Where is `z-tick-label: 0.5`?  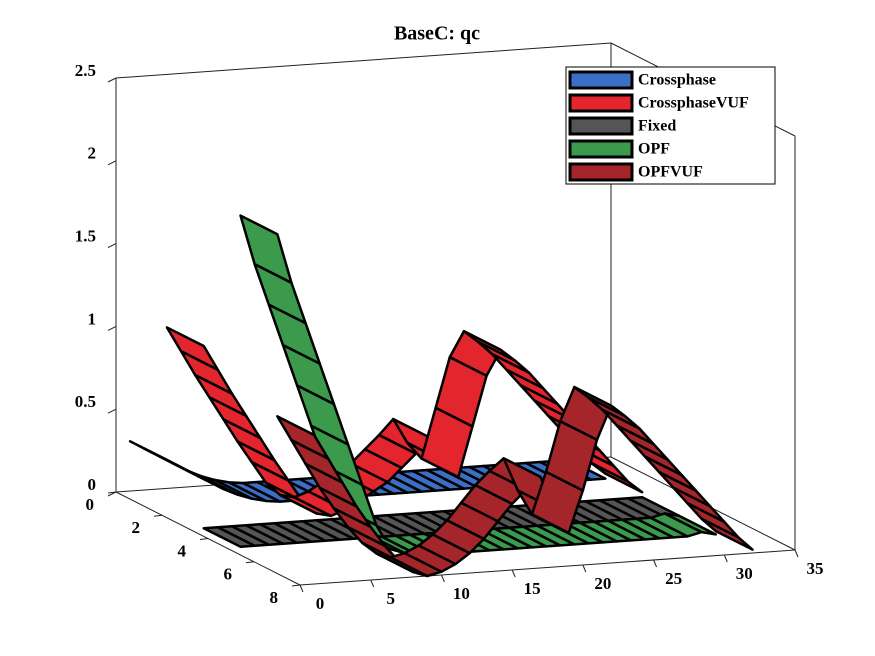 z-tick-label: 0.5 is located at coordinates (85, 401).